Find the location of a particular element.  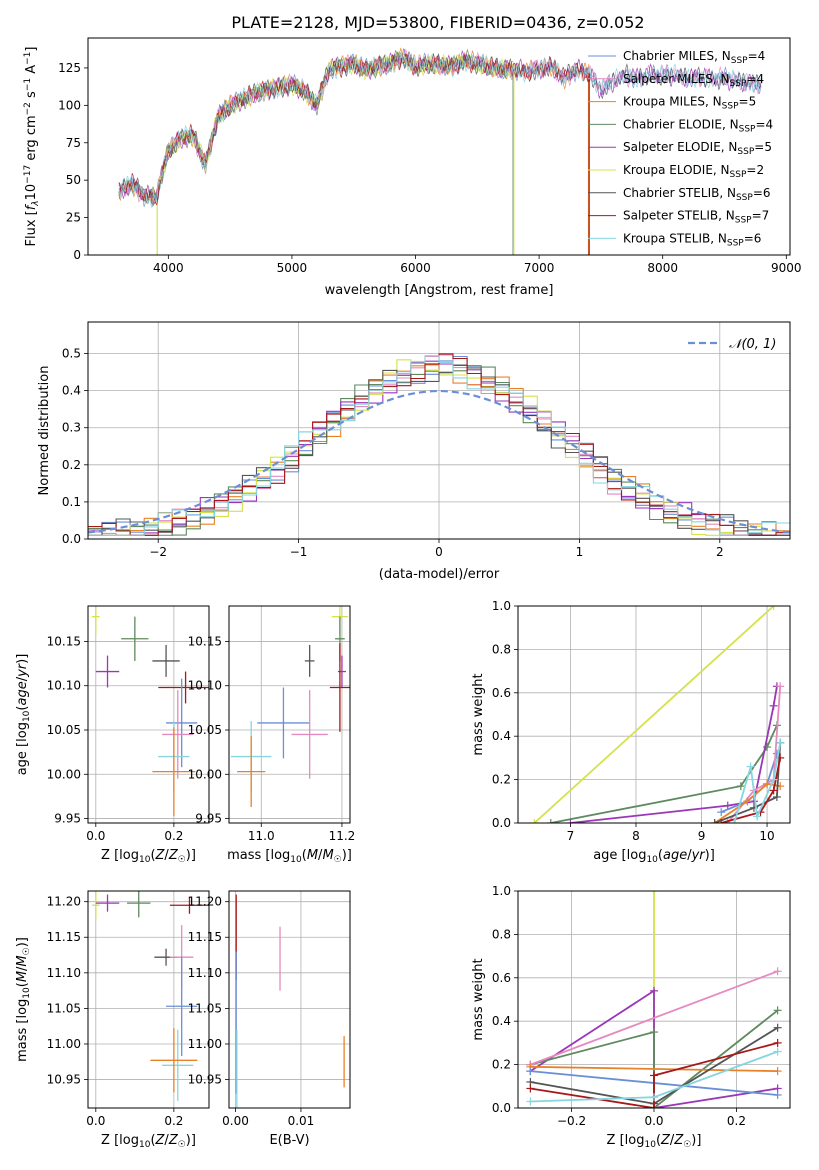

x-axis-label: E(B-V) is located at coordinates (289, 1140).